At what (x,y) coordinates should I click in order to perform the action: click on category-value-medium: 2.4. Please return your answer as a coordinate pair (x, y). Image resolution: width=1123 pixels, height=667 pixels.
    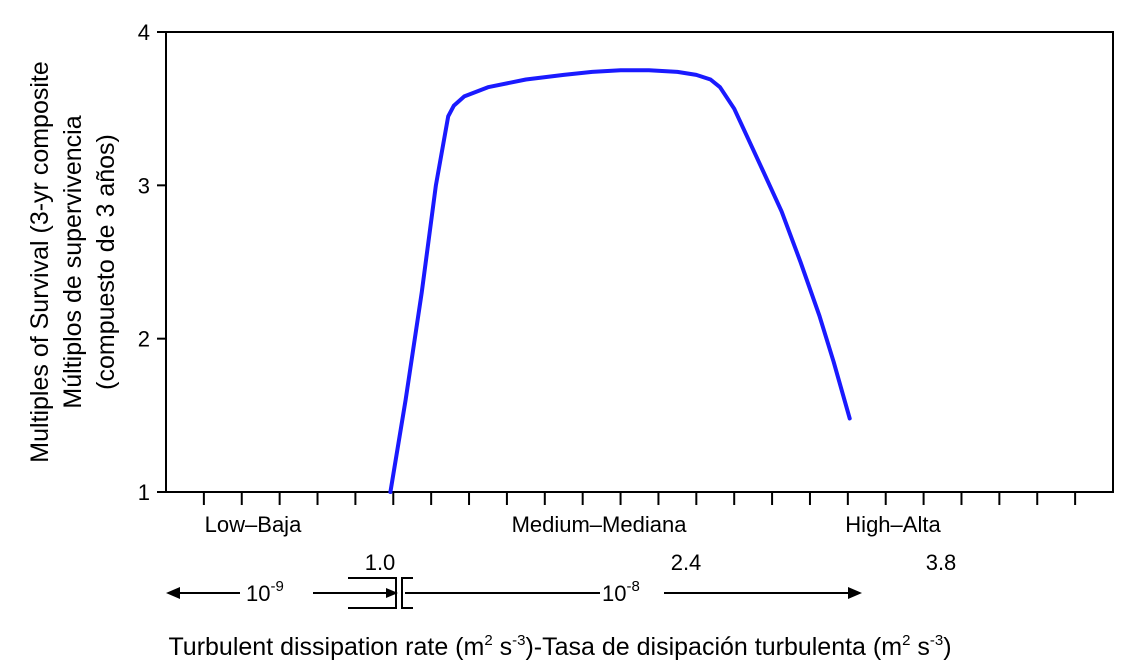
    Looking at the image, I should click on (686, 562).